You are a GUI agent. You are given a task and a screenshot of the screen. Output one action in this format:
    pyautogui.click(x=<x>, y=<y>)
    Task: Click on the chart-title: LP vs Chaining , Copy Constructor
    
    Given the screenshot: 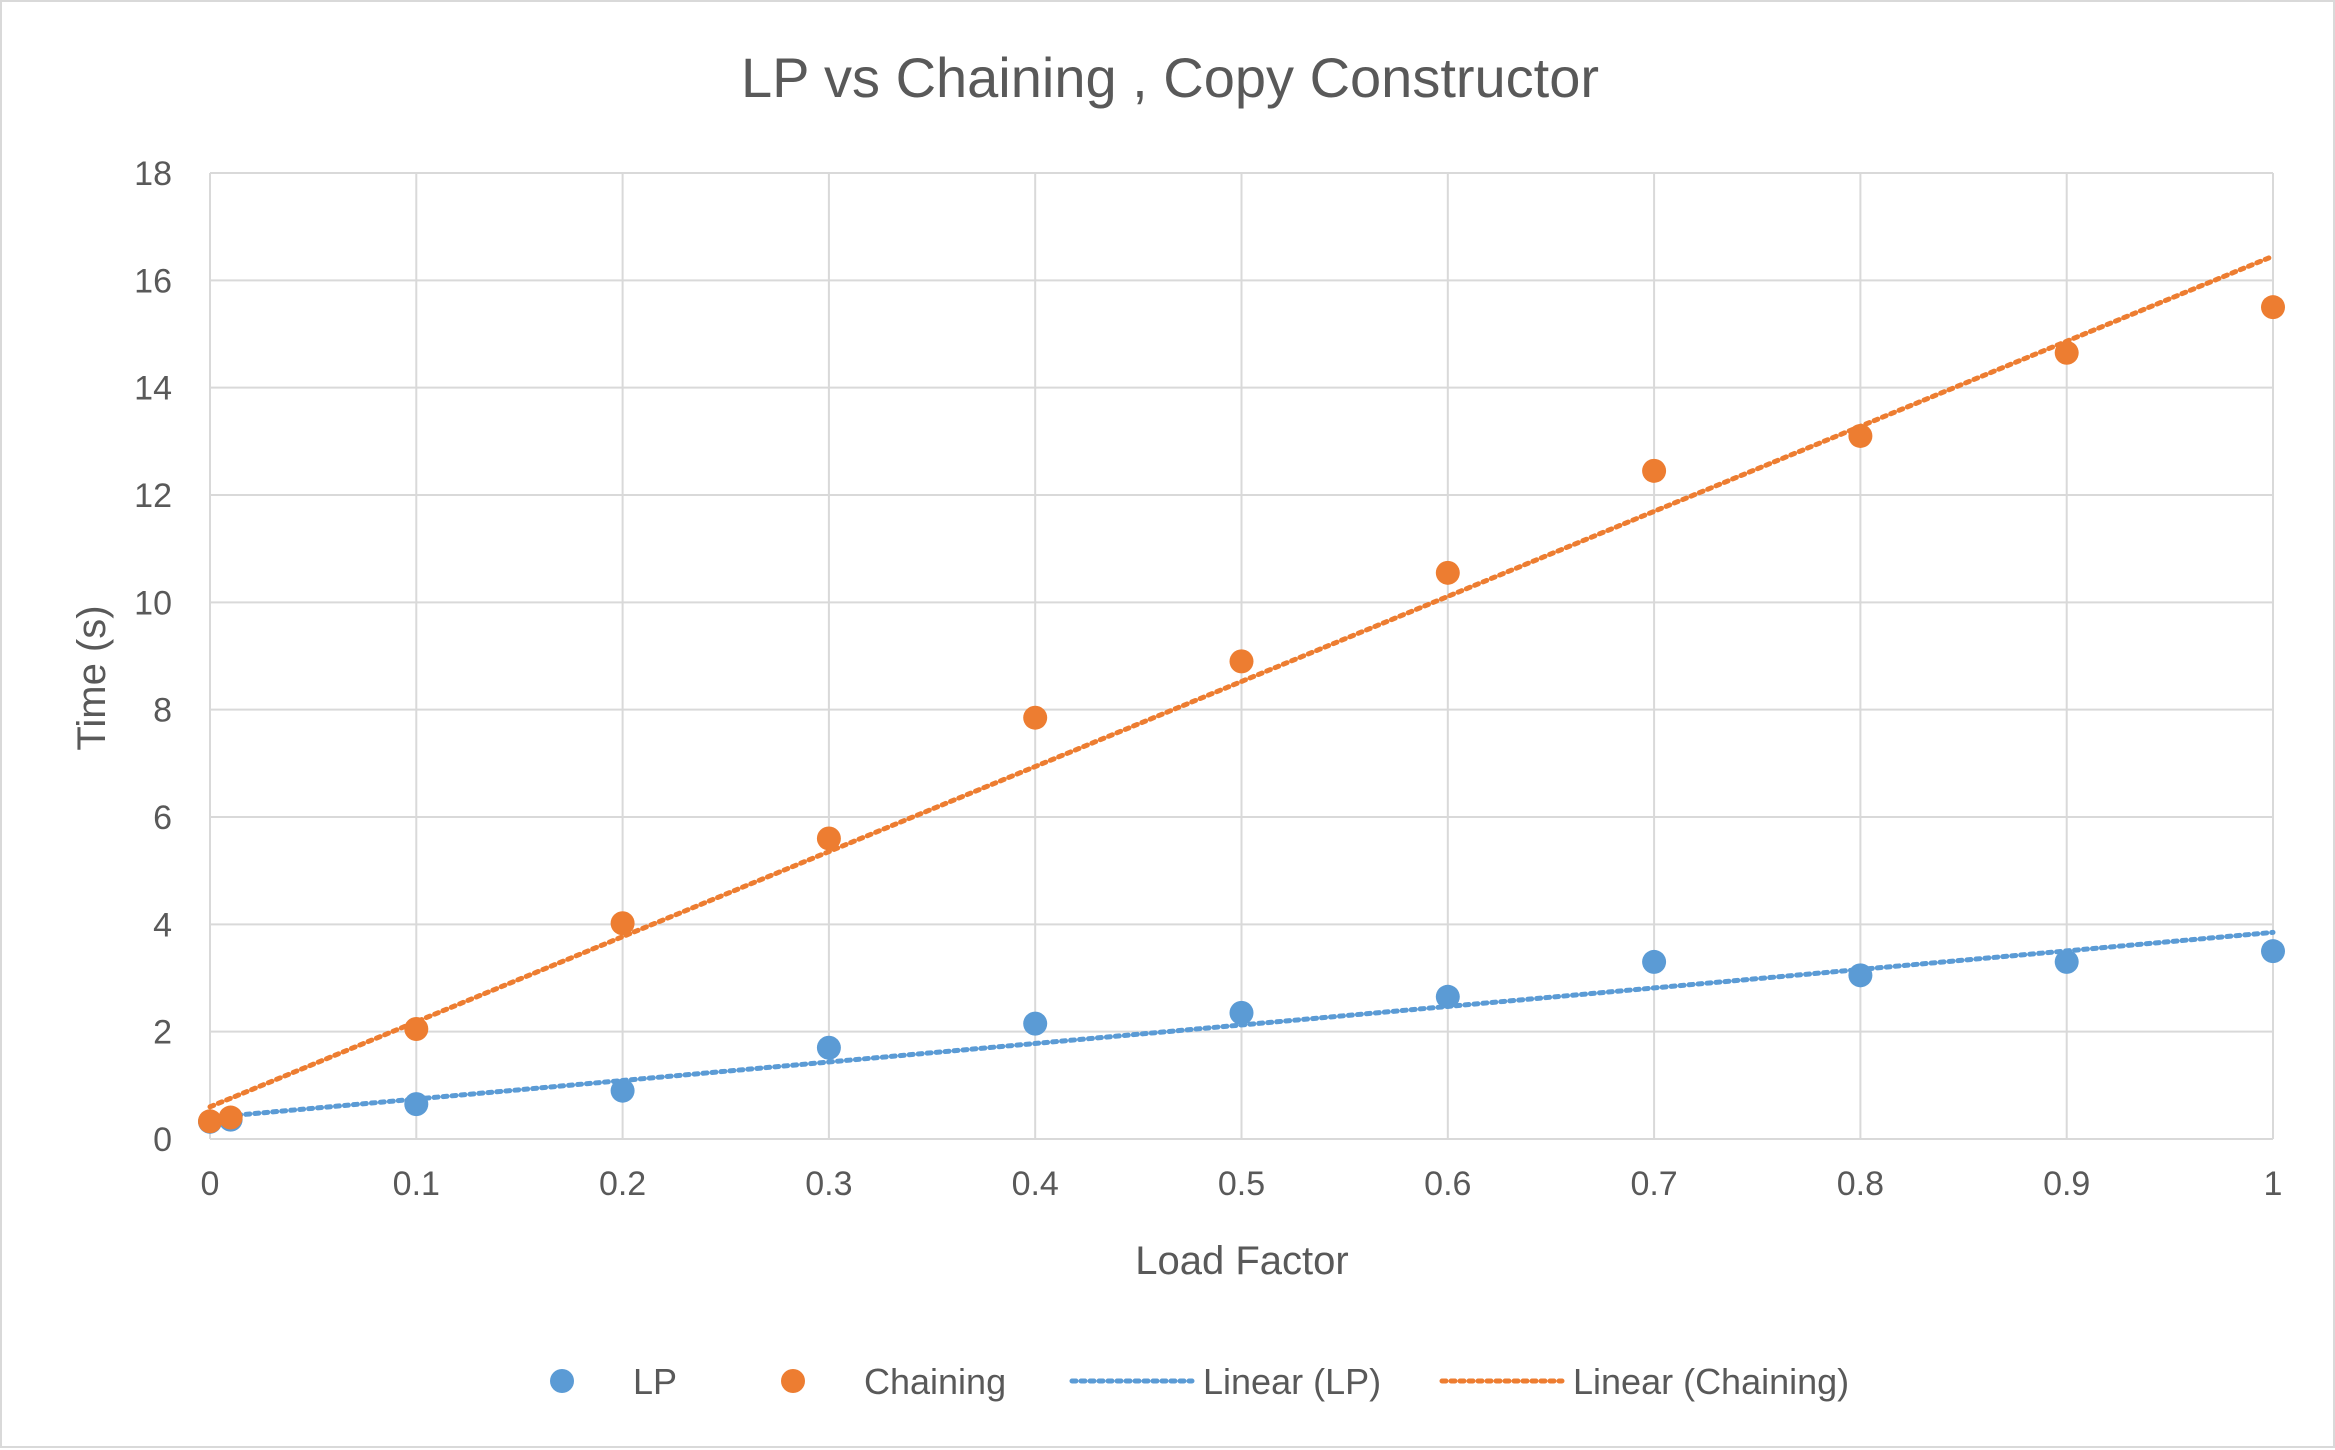 What is the action you would take?
    pyautogui.click(x=1170, y=77)
    